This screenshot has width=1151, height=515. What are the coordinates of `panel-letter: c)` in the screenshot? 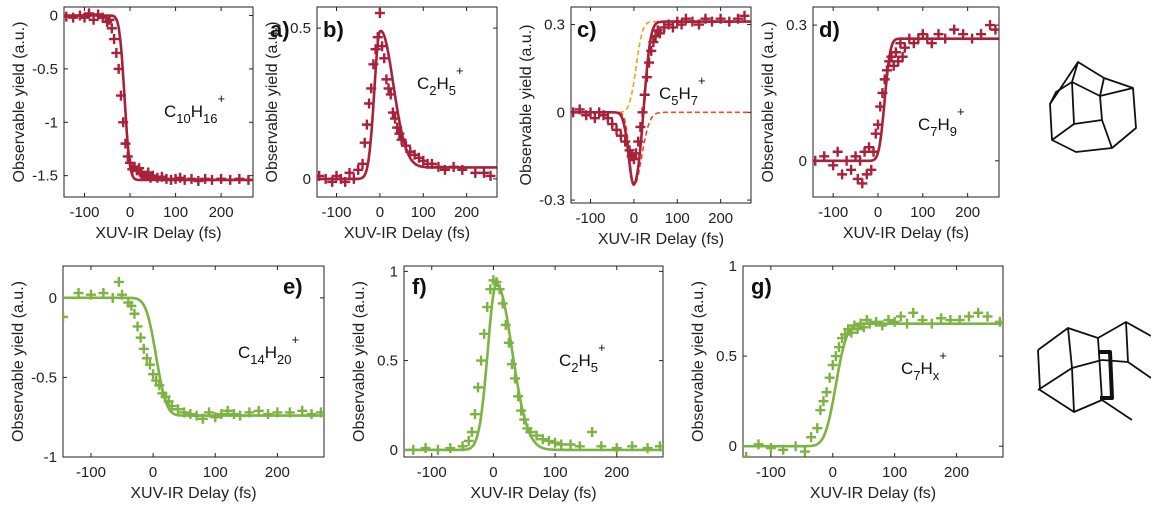 It's located at (587, 29).